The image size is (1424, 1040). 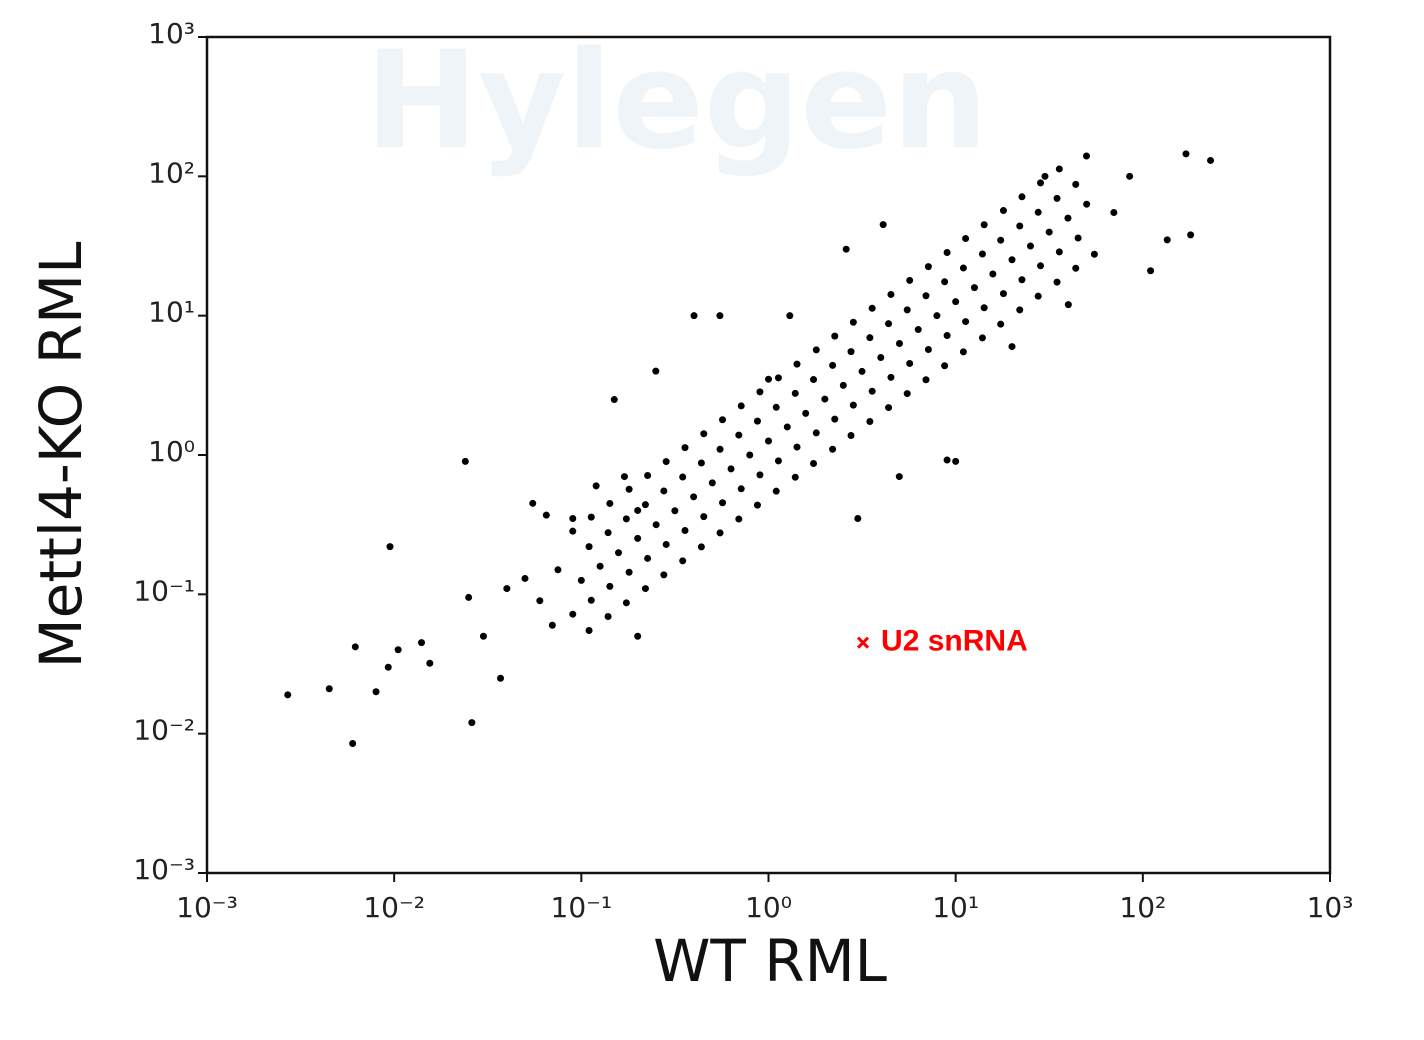 I want to click on y-tick-label: 10⁻³, so click(x=164, y=869).